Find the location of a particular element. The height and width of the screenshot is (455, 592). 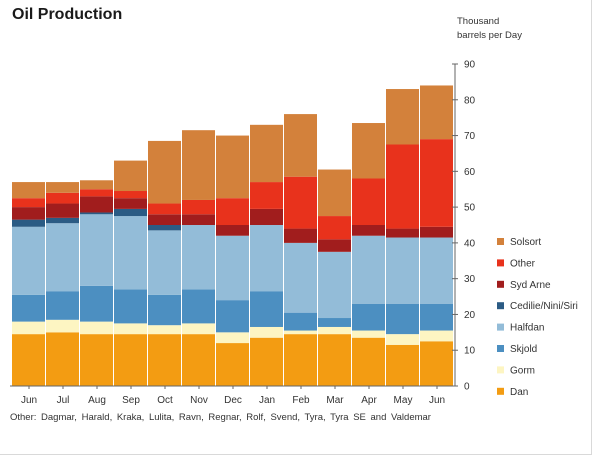

y-tick-label-0: 0 is located at coordinates (467, 387).